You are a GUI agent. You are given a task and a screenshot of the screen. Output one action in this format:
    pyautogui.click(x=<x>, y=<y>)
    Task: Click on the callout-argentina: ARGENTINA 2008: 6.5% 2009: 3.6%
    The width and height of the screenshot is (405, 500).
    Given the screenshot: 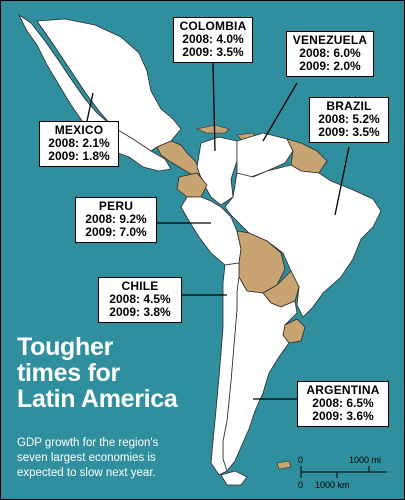 What is the action you would take?
    pyautogui.click(x=343, y=404)
    